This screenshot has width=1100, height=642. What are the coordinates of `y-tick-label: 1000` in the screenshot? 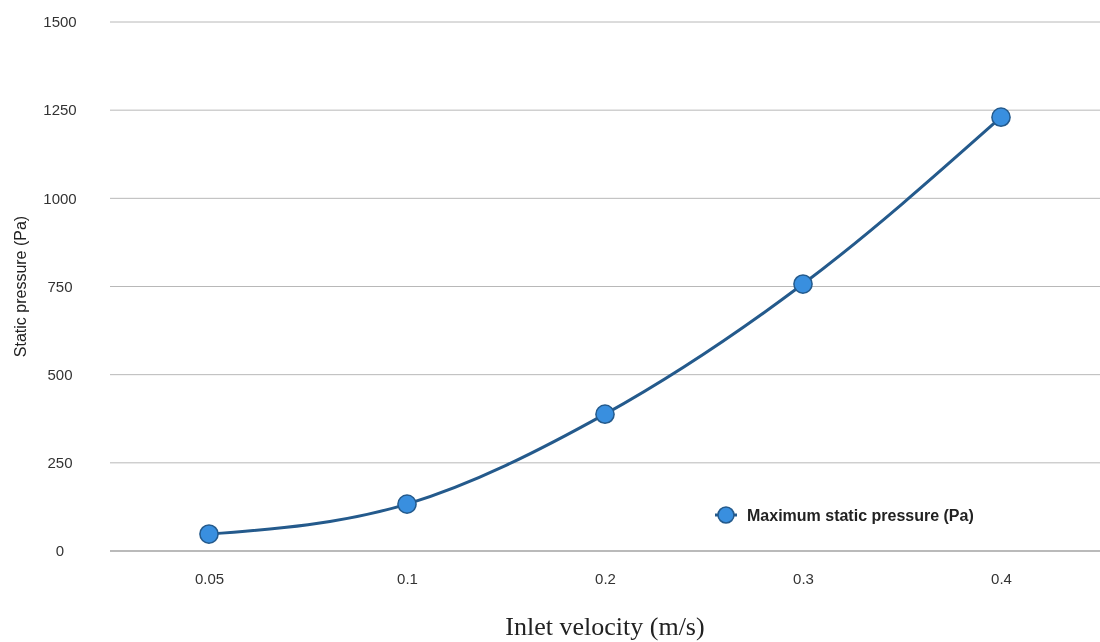 It's located at (60, 198).